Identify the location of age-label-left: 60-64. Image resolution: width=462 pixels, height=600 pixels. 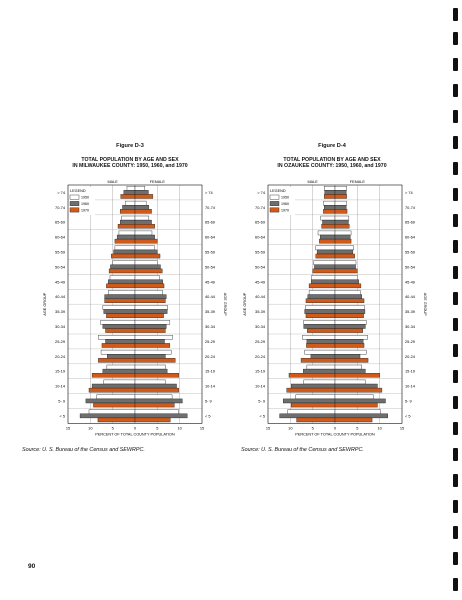
(260, 237).